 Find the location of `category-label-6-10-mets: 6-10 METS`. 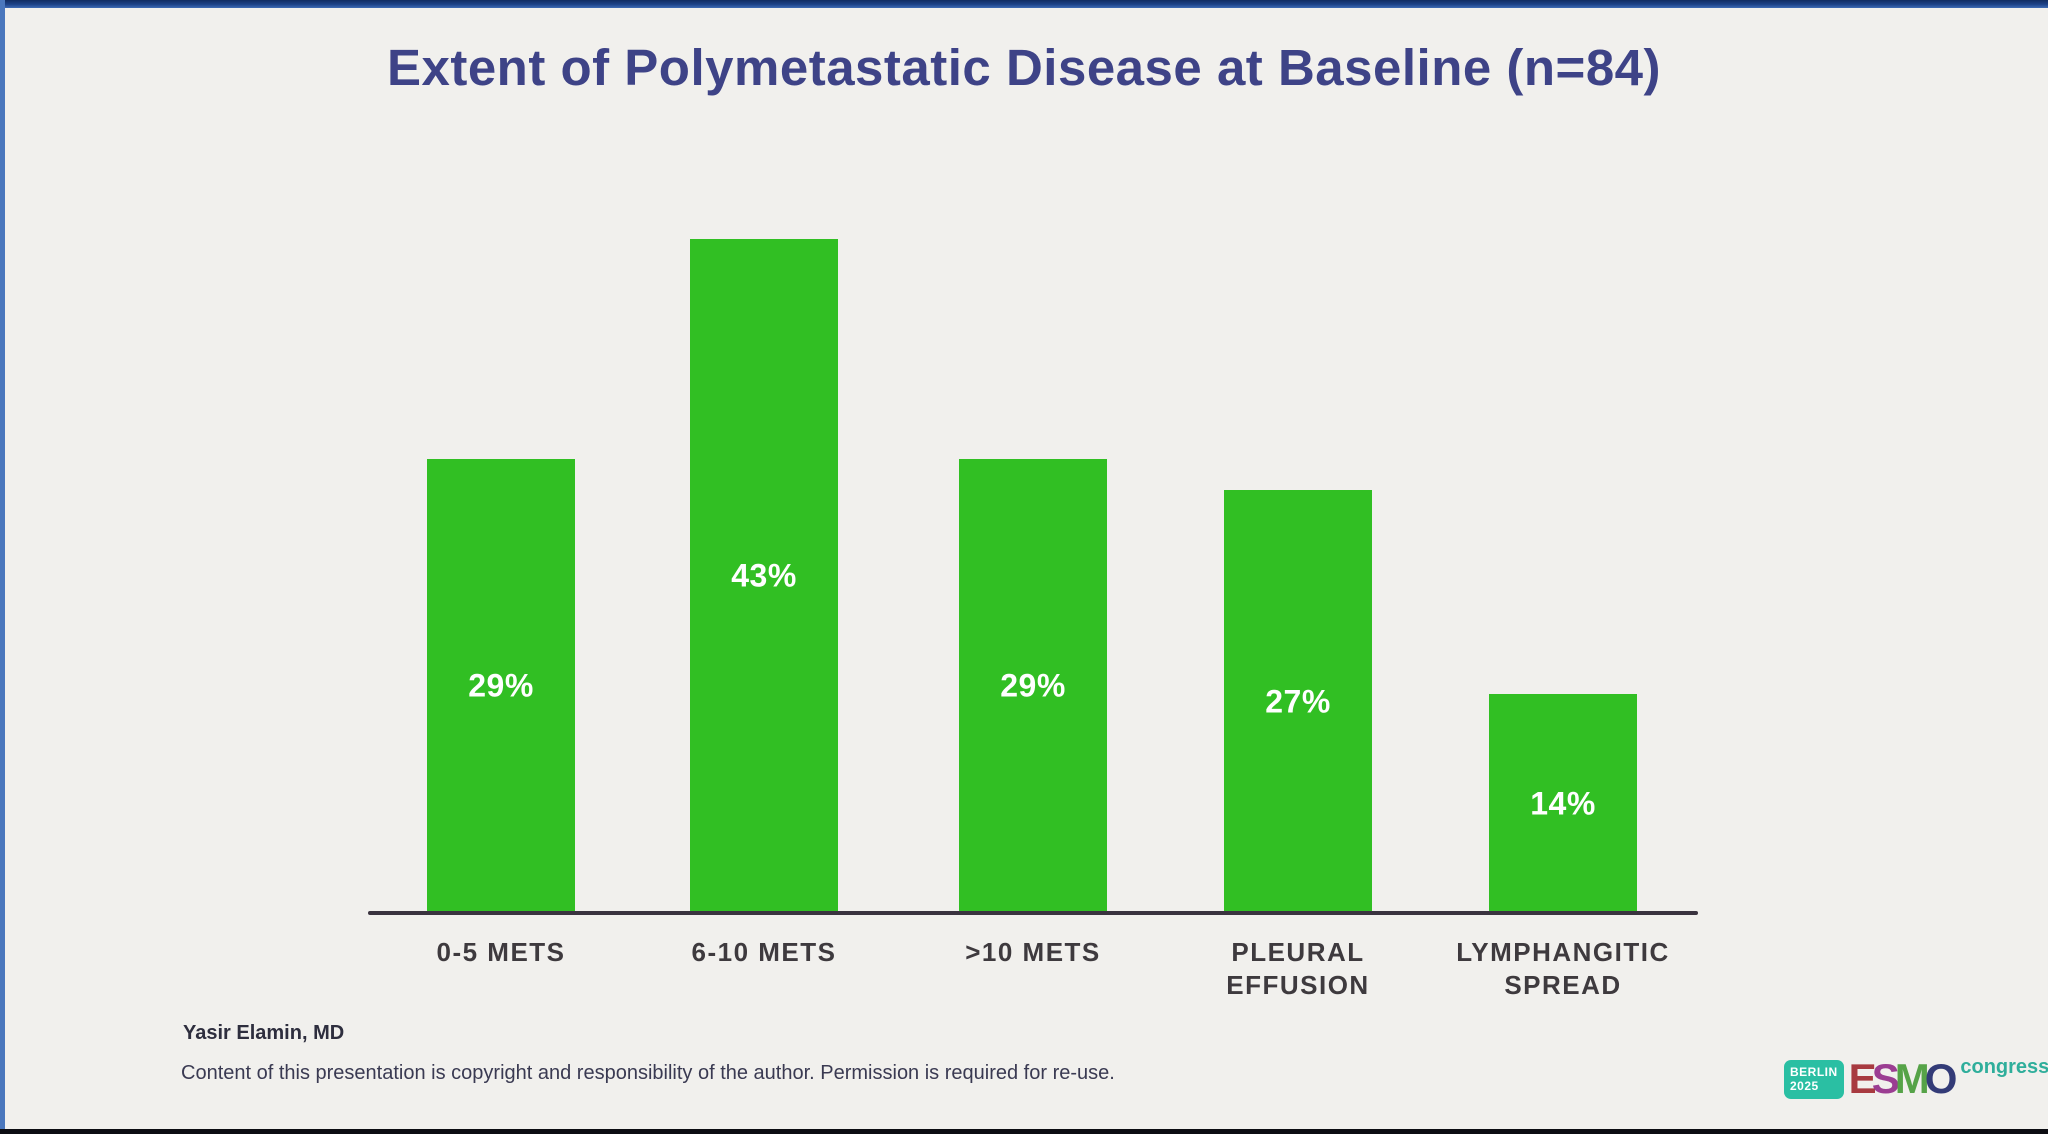

category-label-6-10-mets: 6-10 METS is located at coordinates (764, 952).